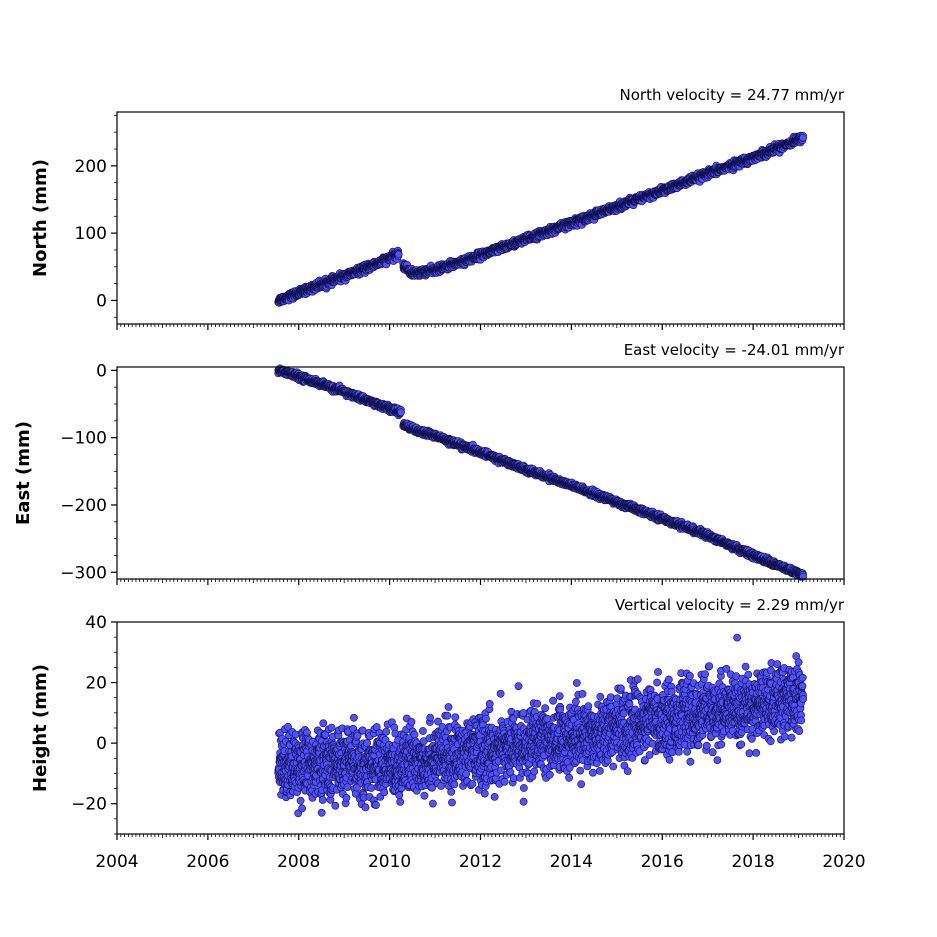 This screenshot has width=937, height=937. I want to click on y-tick-label: 0, so click(101, 301).